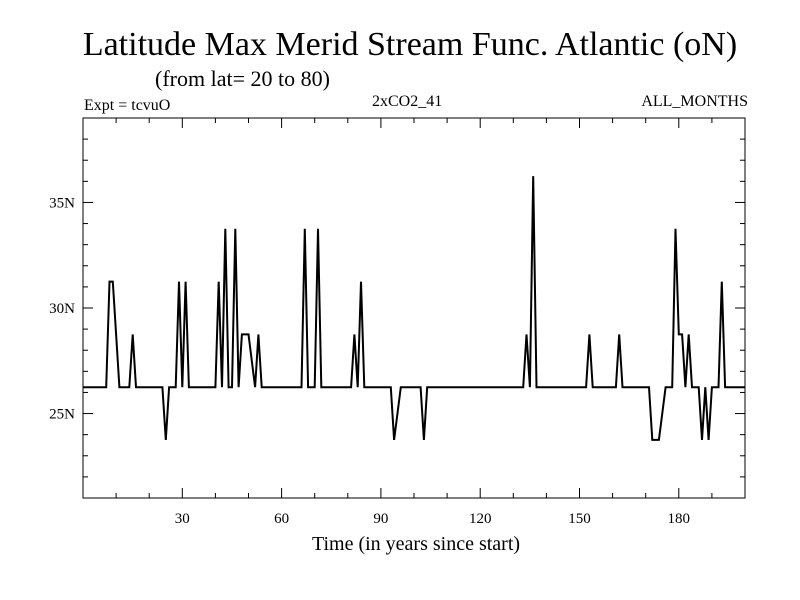  What do you see at coordinates (62, 203) in the screenshot?
I see `y-tick-label: 35N` at bounding box center [62, 203].